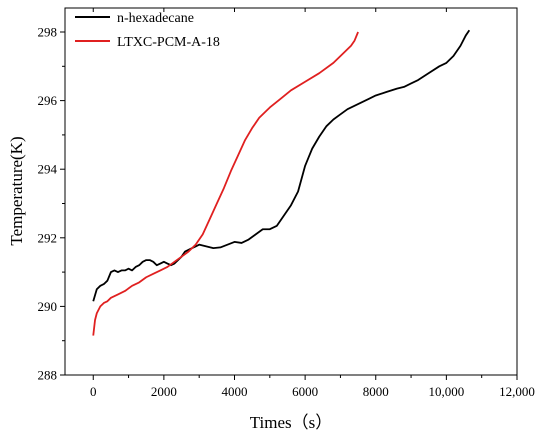 Image resolution: width=550 pixels, height=436 pixels. I want to click on y-axis-title: Temperature(K), so click(16, 190).